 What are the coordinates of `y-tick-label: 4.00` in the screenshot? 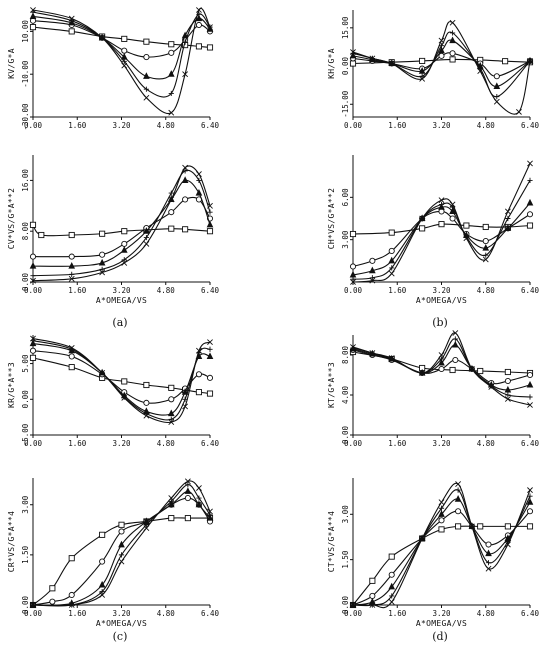 It's located at (345, 394).